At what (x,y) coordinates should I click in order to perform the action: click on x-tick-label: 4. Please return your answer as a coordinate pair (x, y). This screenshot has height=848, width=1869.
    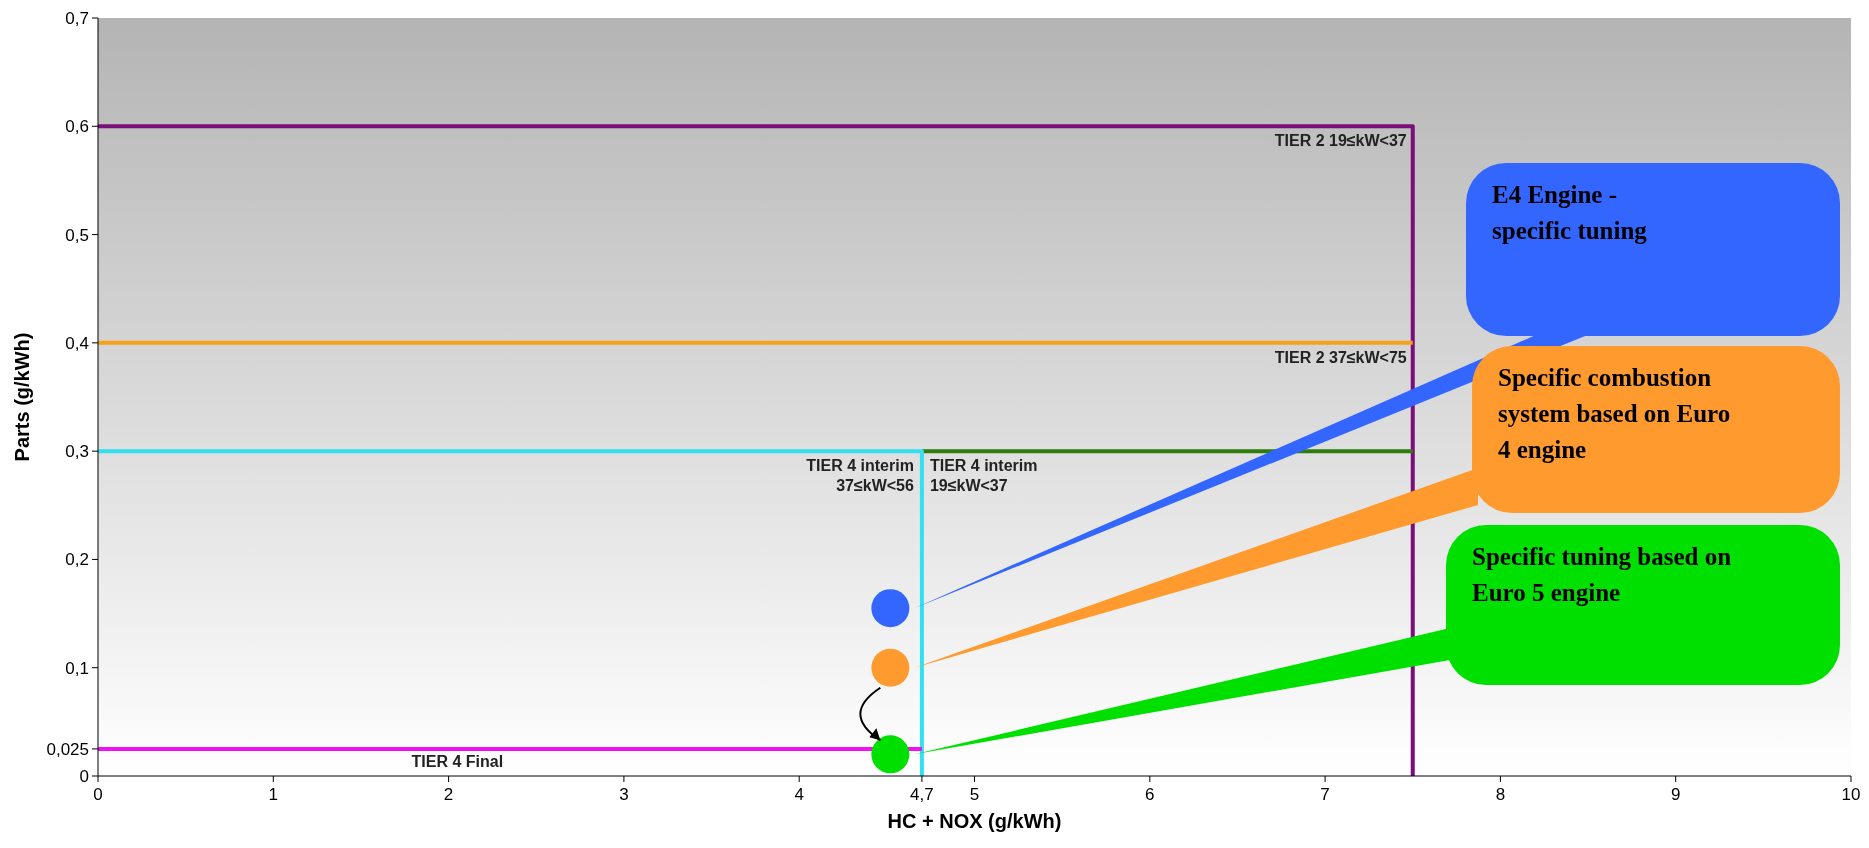
    Looking at the image, I should click on (799, 794).